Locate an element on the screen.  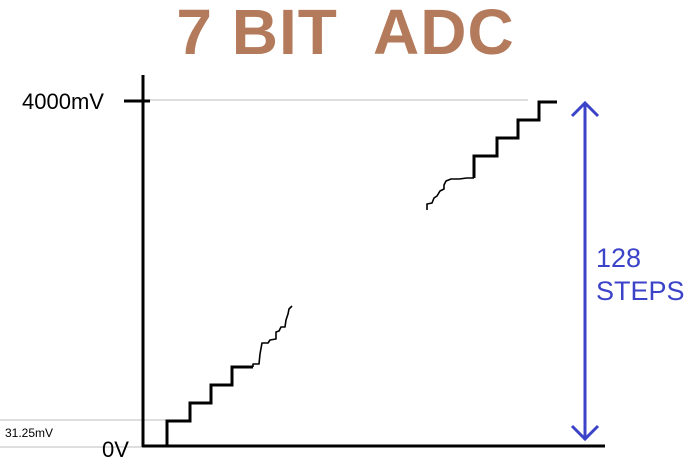
zero-voltage-label: 0V is located at coordinates (115, 449).